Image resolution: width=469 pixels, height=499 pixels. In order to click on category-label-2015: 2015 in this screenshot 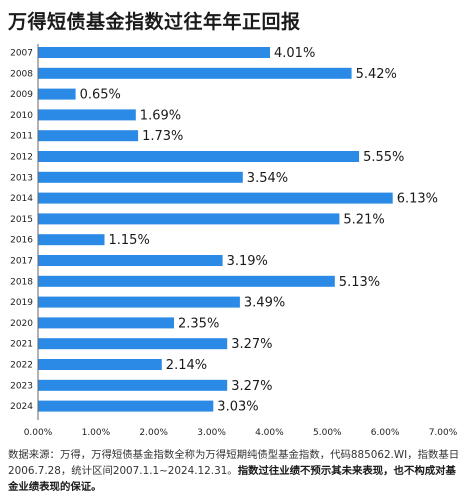, I will do `click(21, 220)`.